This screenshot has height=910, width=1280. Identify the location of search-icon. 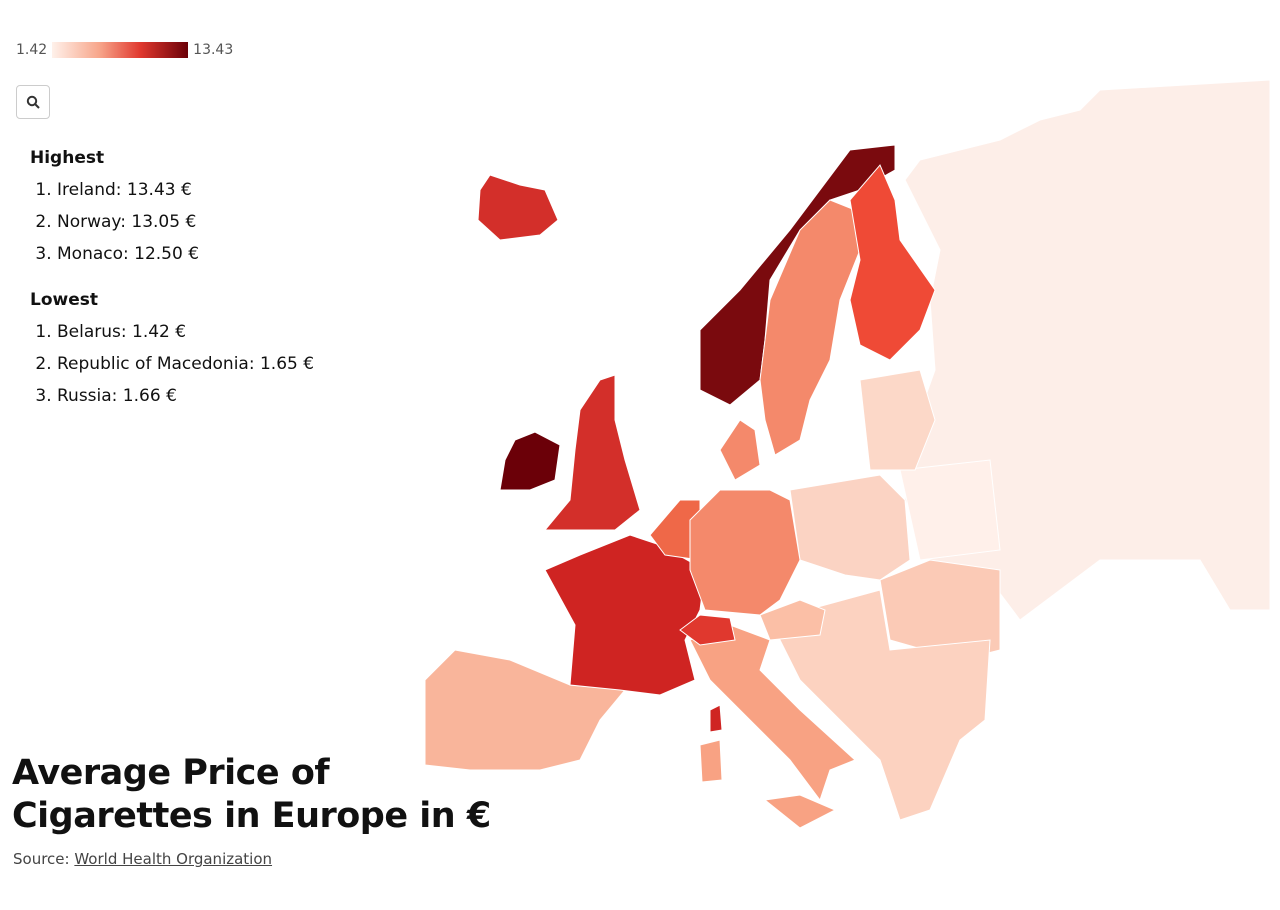
(33, 102).